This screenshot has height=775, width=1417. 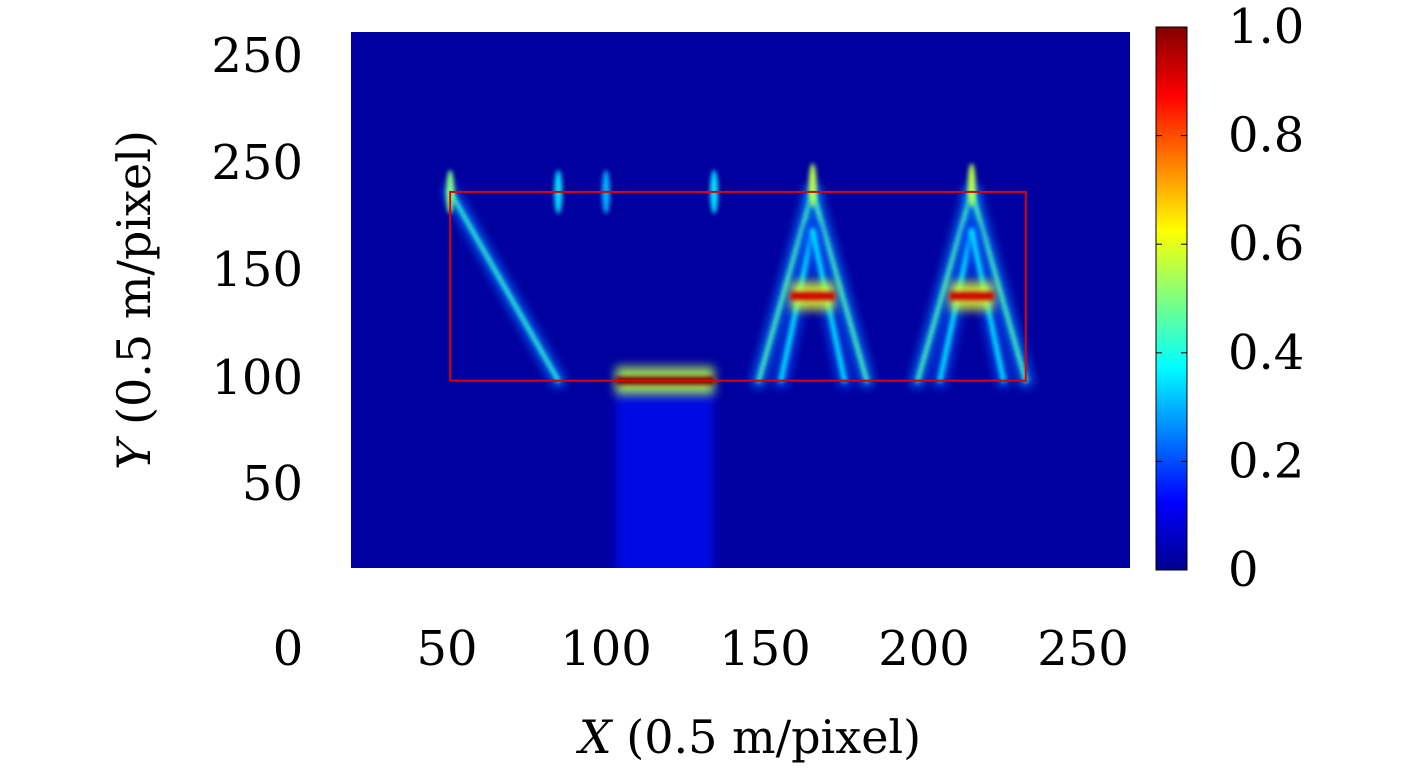 I want to click on x-axis-label: X (0.5 m/pixel), so click(x=748, y=737).